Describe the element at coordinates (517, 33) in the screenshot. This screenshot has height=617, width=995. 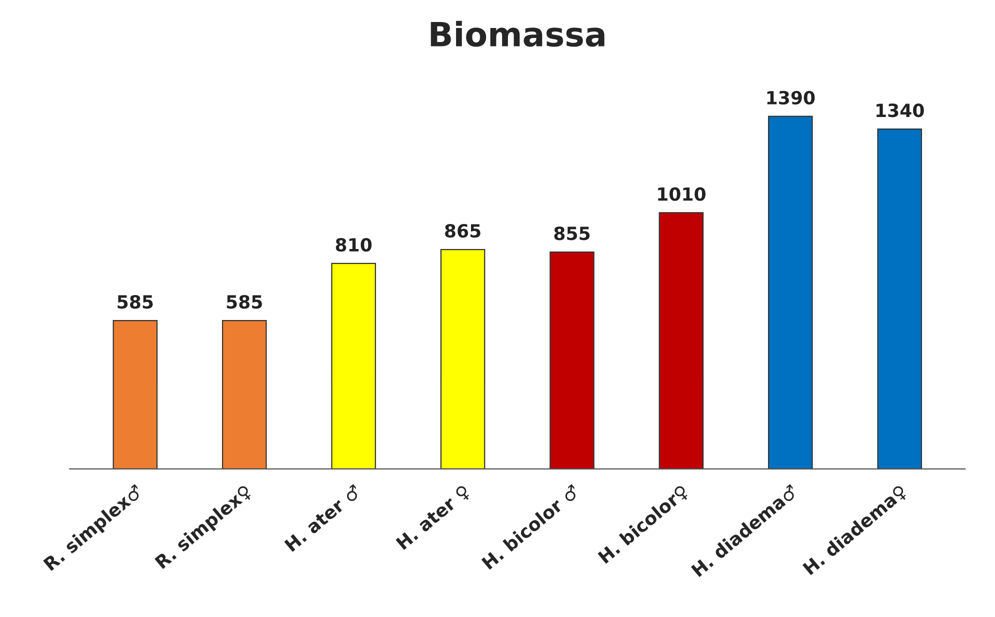
I see `chart-title: Biomassa` at that location.